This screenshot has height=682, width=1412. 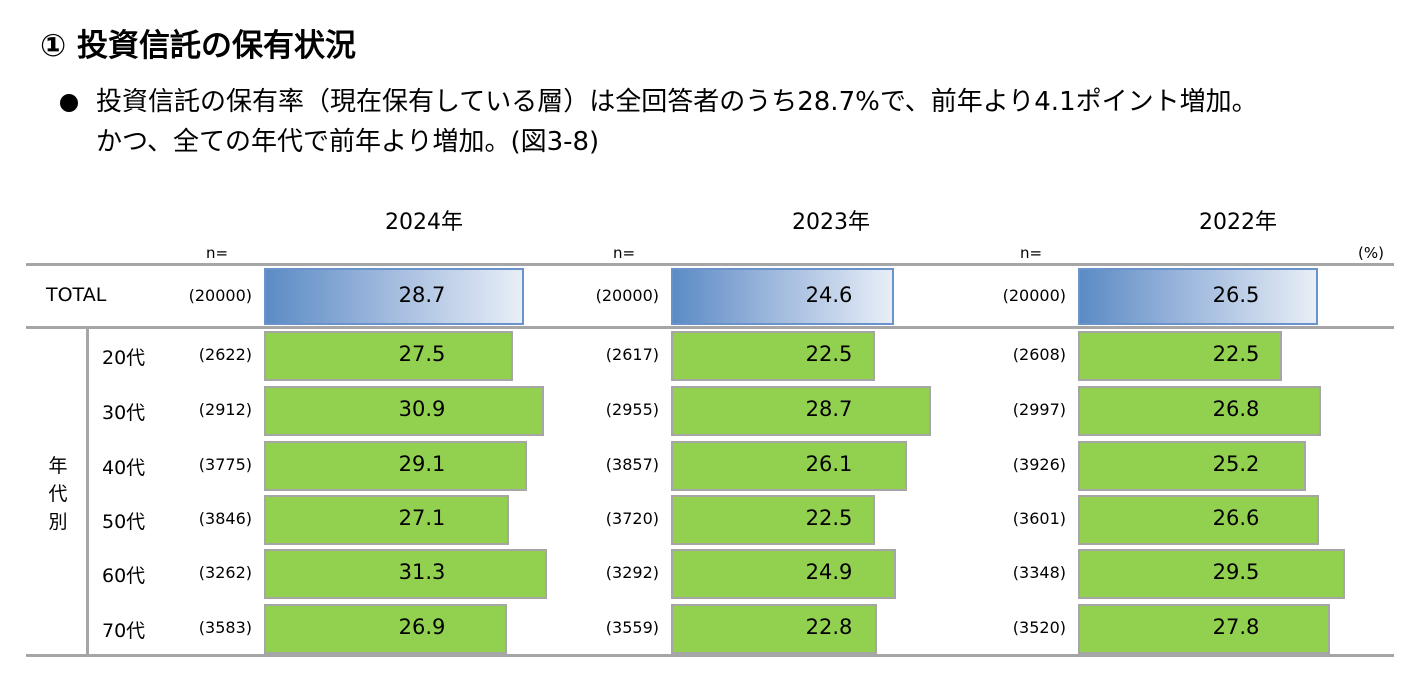 I want to click on row-label-age: 20代, so click(x=124, y=358).